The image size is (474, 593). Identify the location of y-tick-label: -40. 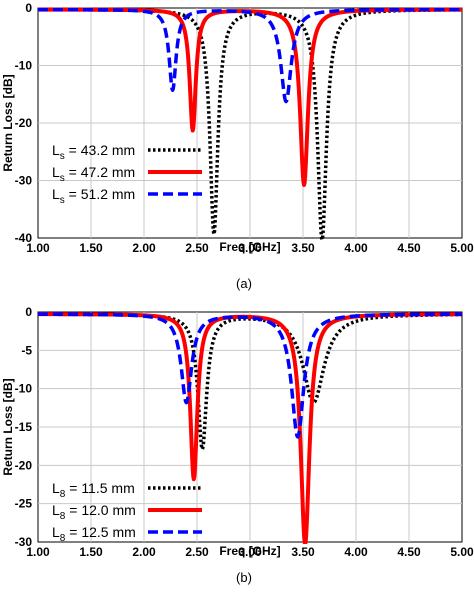
(24, 238).